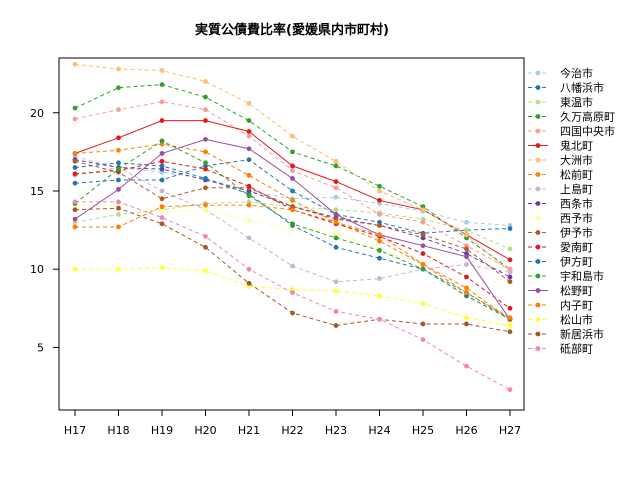  Describe the element at coordinates (566, 334) in the screenshot. I see `legend-item: 新居浜市` at that location.